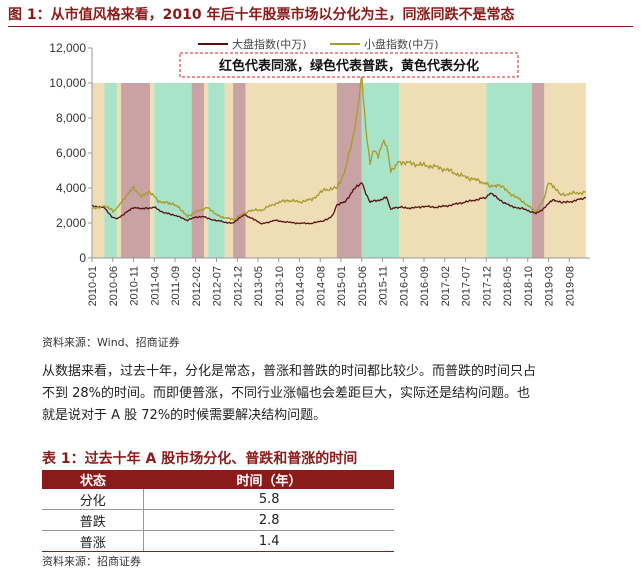 The width and height of the screenshot is (641, 569). I want to click on legend: 大盘指数(中万) 小盘指数(中万), so click(318, 44).